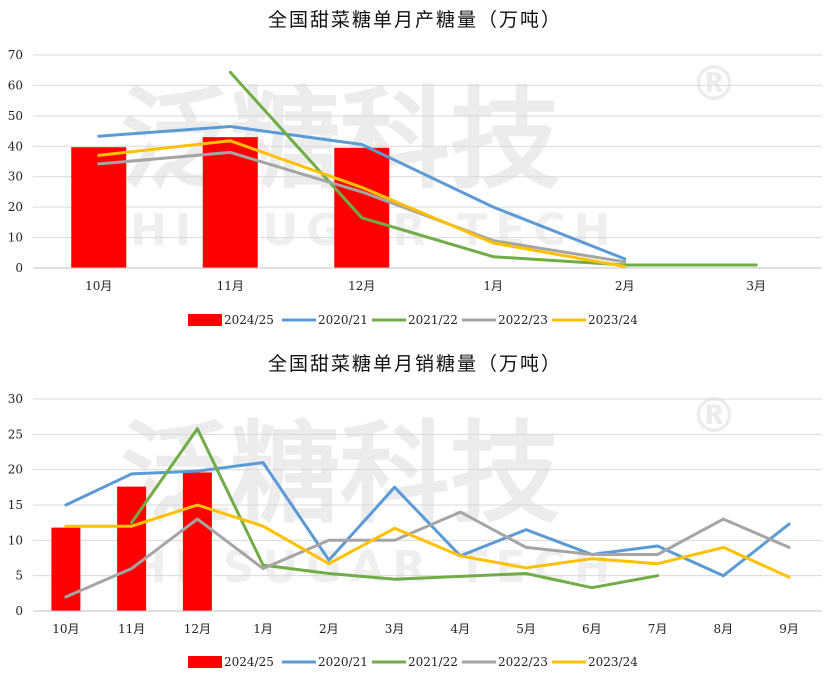 The height and width of the screenshot is (678, 830). I want to click on y-tick-label: 15, so click(15, 505).